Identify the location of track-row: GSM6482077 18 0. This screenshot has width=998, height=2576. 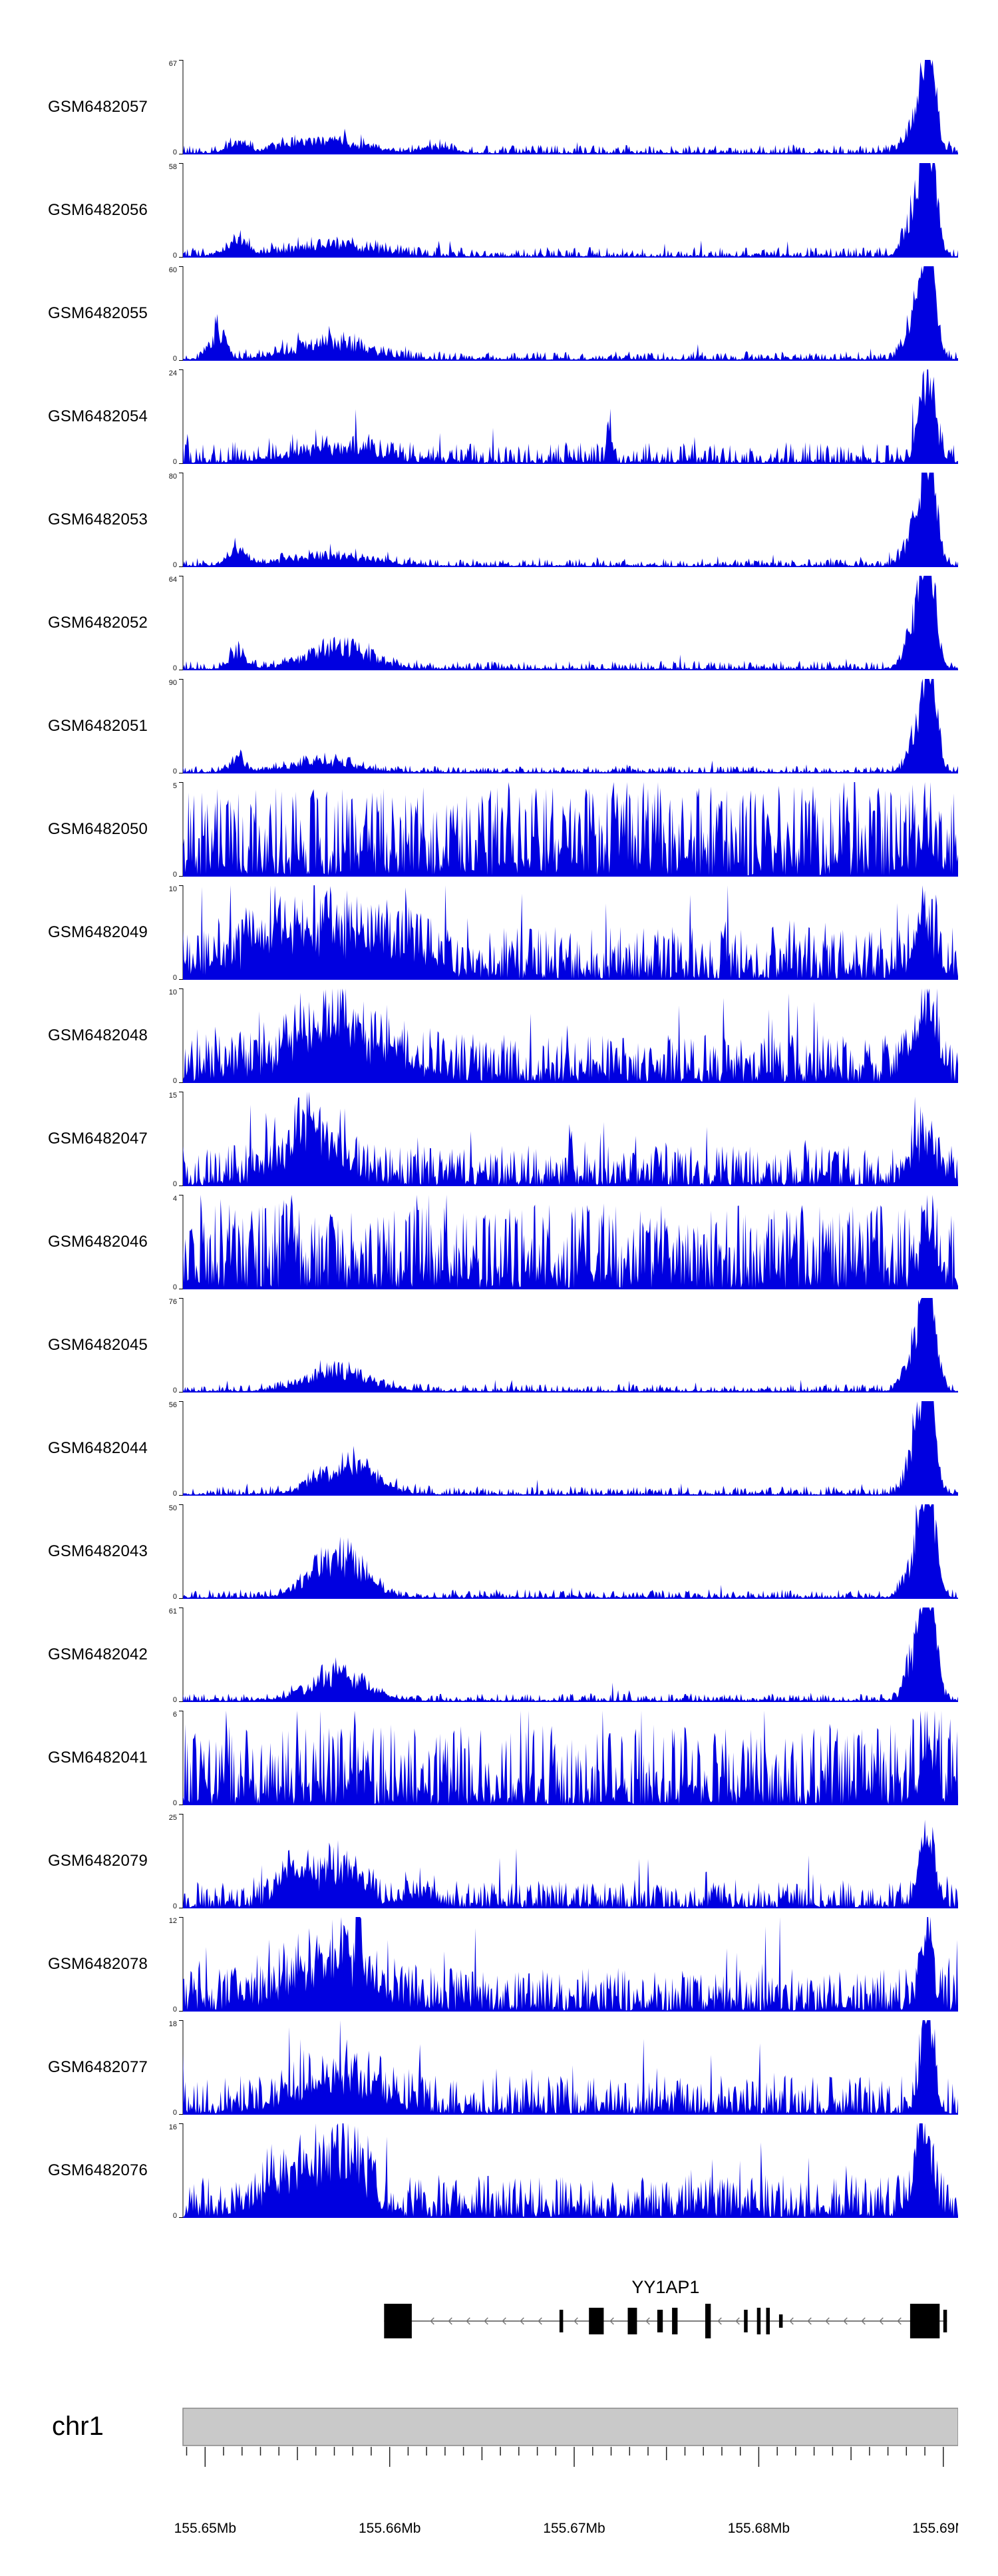
(499, 2071).